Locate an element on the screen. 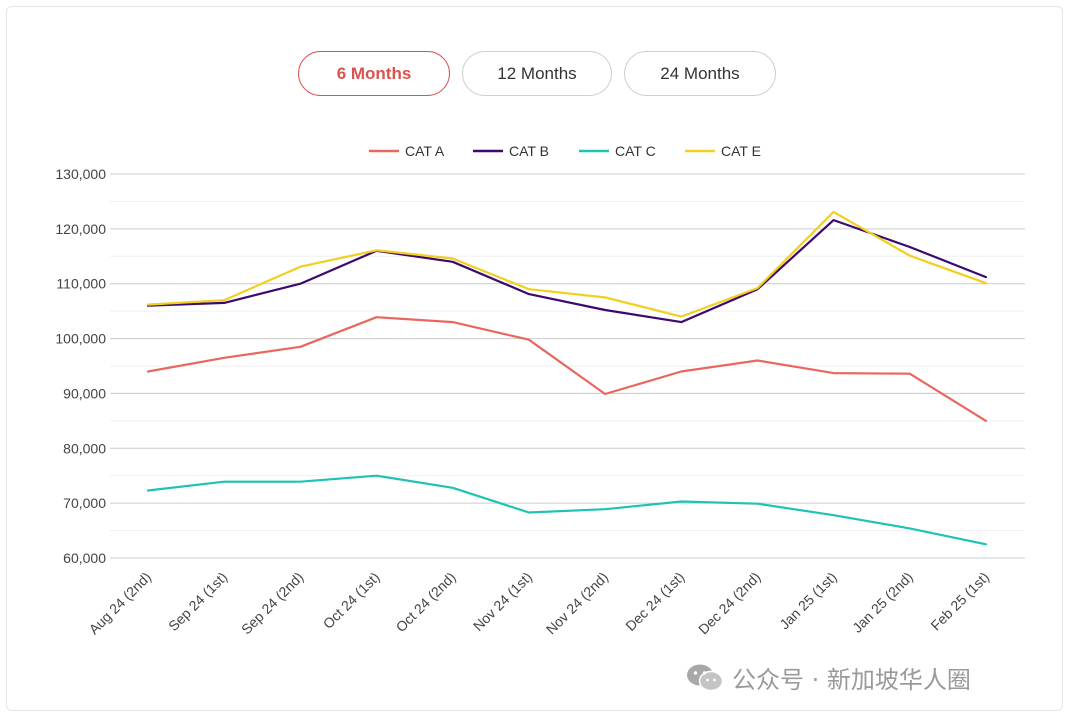 The width and height of the screenshot is (1071, 721). y-tick-label: 110,000 is located at coordinates (81, 284).